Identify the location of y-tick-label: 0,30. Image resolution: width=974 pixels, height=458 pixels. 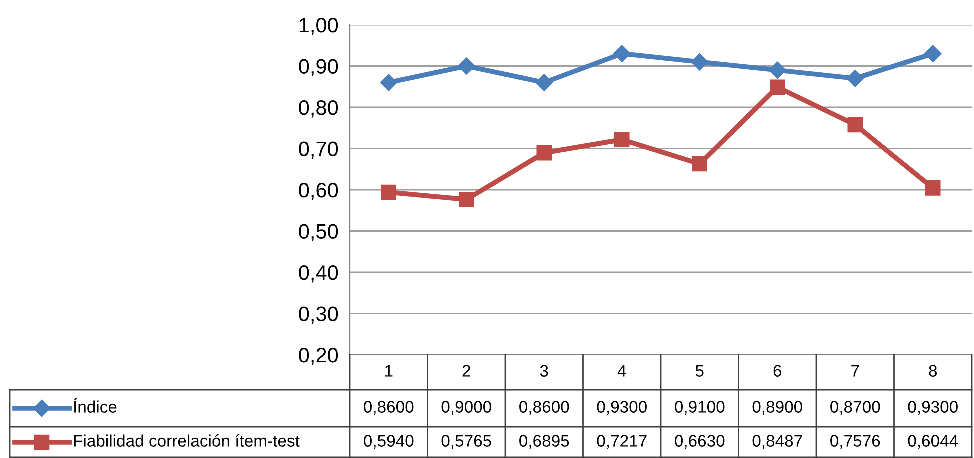
(318, 315).